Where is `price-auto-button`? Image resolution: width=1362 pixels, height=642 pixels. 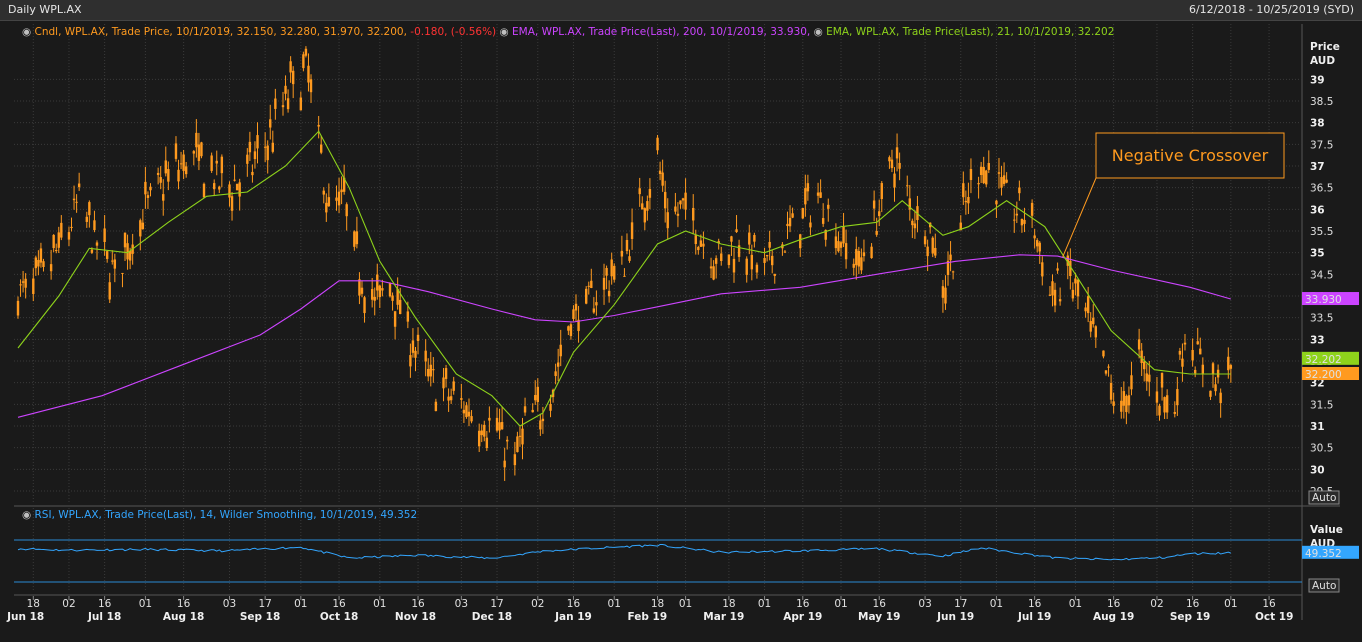
price-auto-button is located at coordinates (1324, 497).